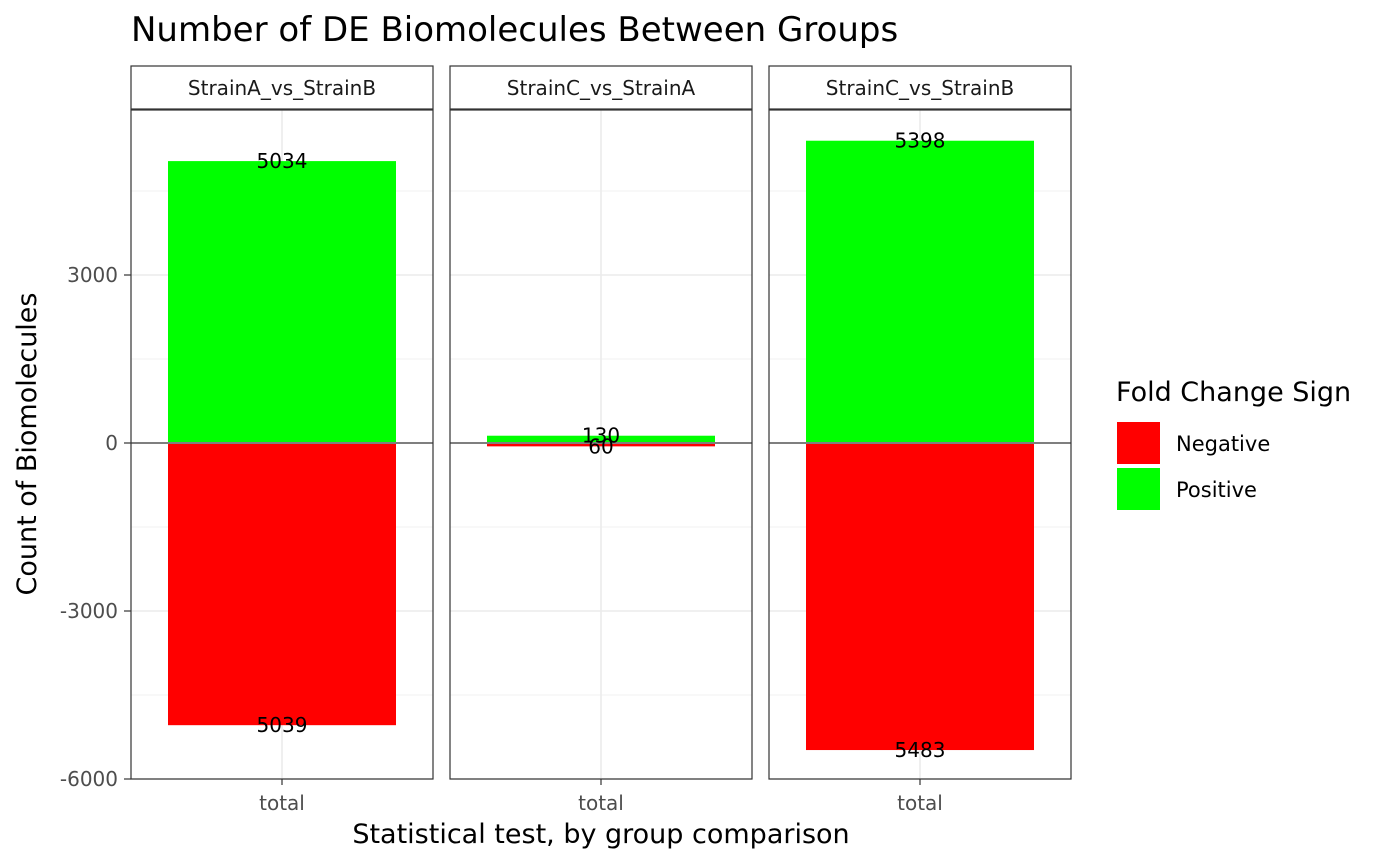 This screenshot has width=1400, height=865. What do you see at coordinates (95, 527) in the screenshot?
I see `y-axis: -6000 -3000 0 3000` at bounding box center [95, 527].